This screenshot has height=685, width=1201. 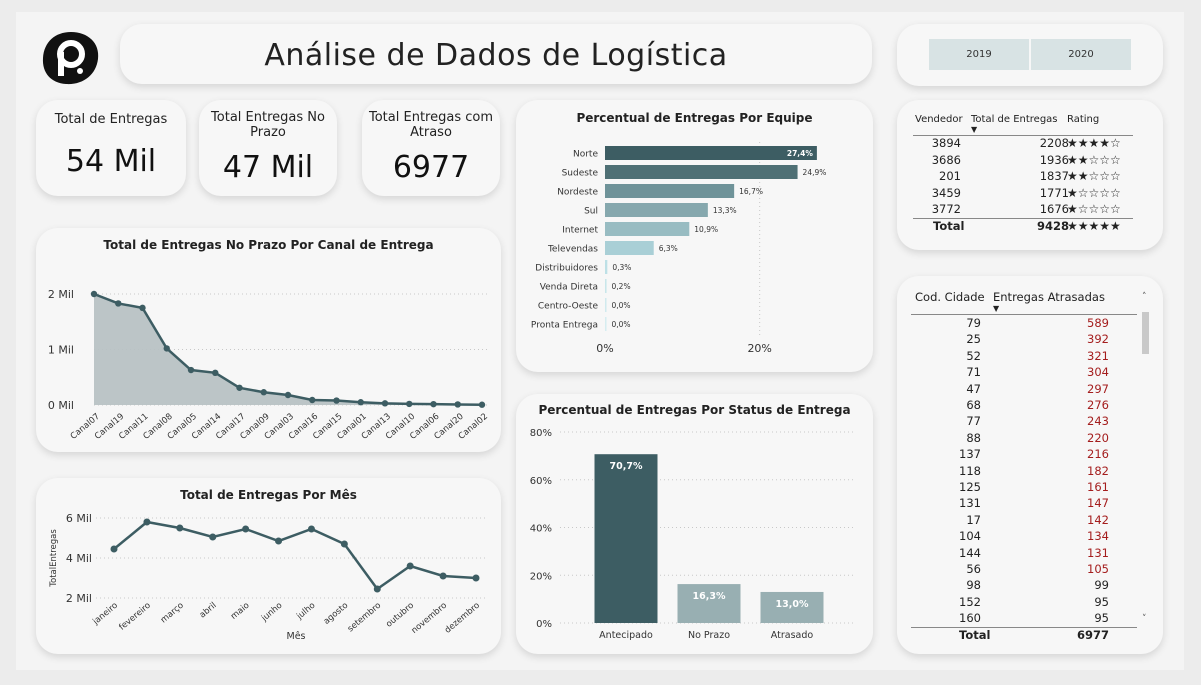 I want to click on scroll-thumb, so click(x=1145, y=333).